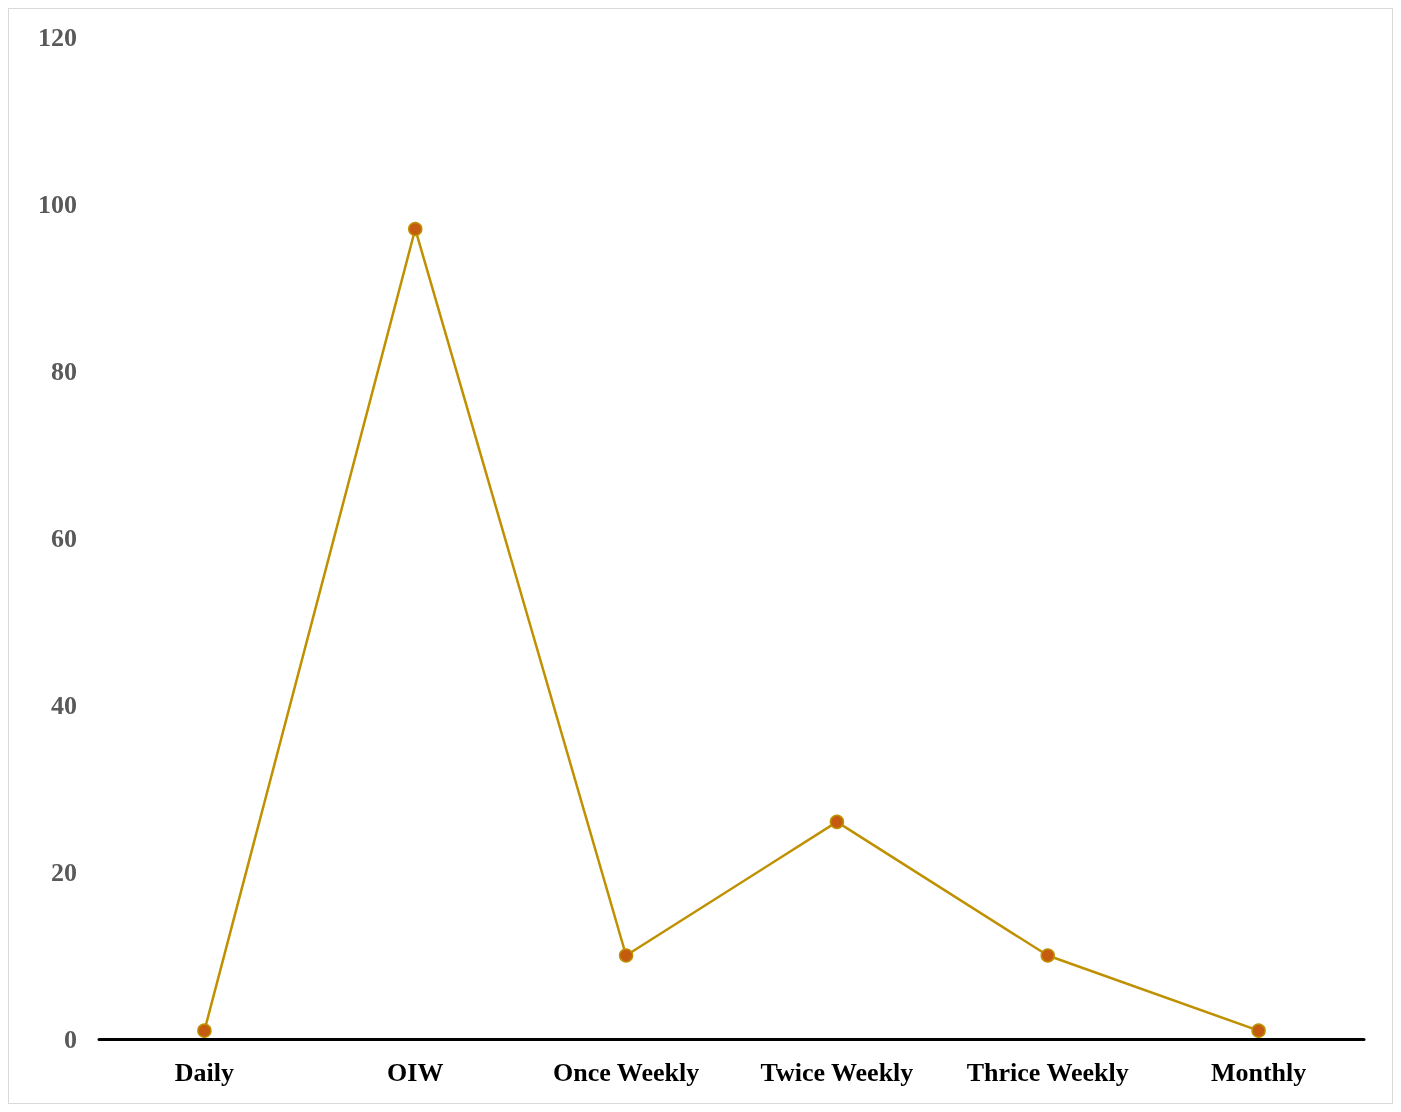 Image resolution: width=1401 pixels, height=1112 pixels. Describe the element at coordinates (1258, 1072) in the screenshot. I see `x-tick-label: Monthly` at that location.